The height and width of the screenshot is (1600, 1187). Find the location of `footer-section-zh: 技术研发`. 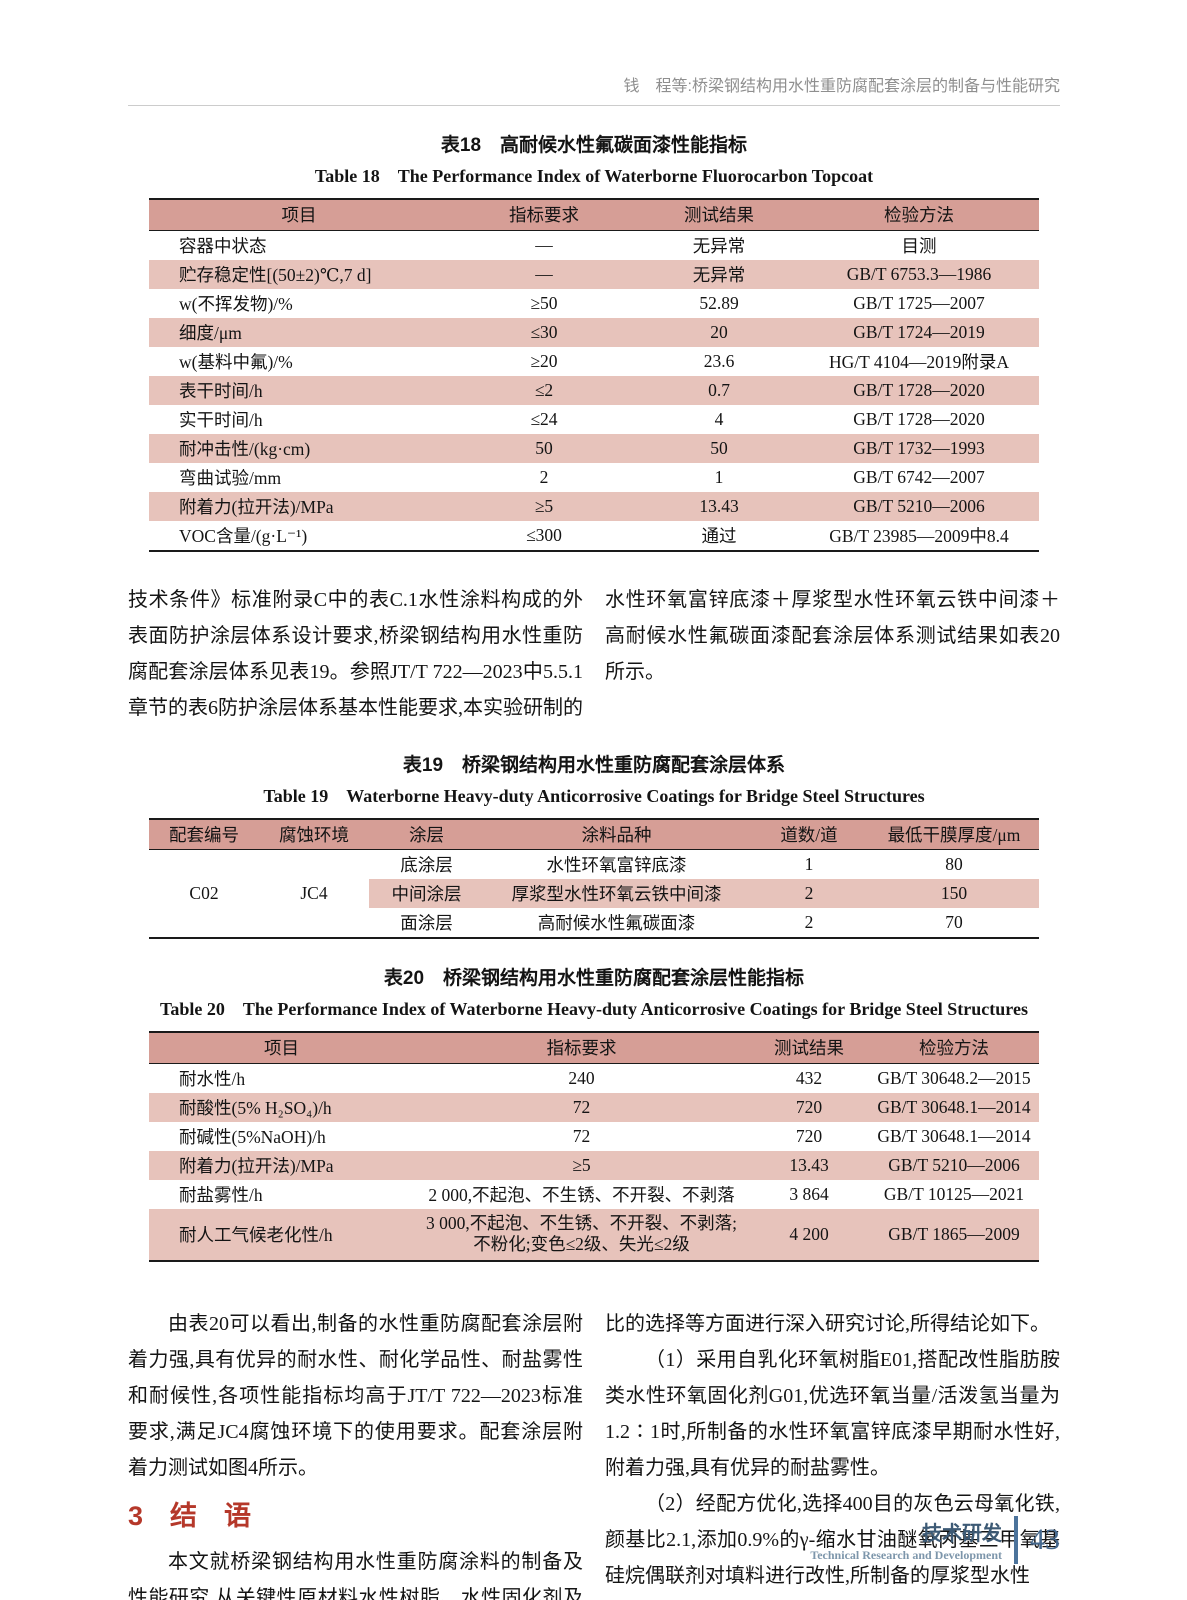

footer-section-zh: 技术研发 is located at coordinates (962, 1534).